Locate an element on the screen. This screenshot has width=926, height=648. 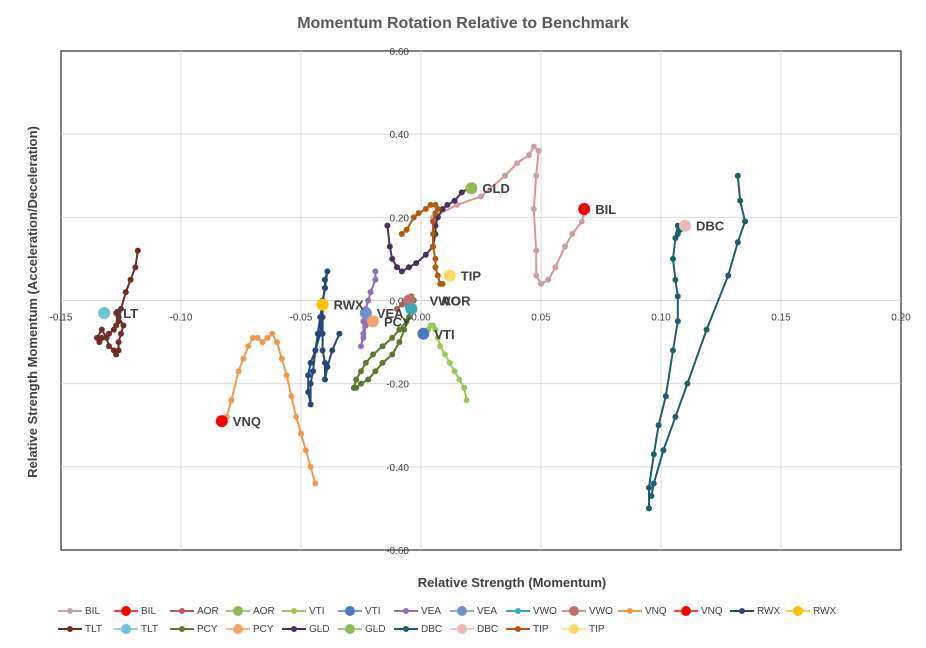
point-label-aor: AOR is located at coordinates (457, 301).